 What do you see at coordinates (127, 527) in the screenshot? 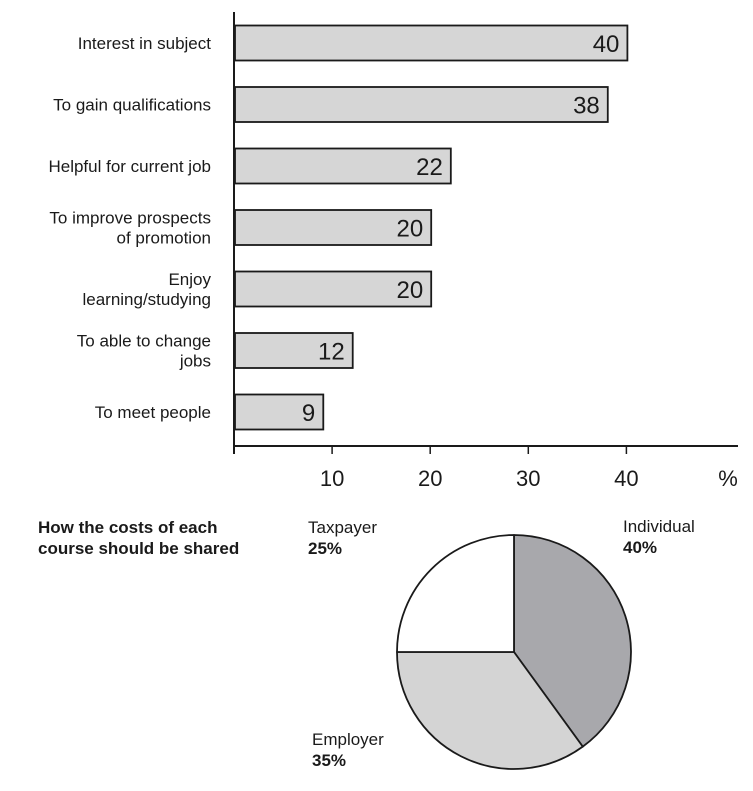
I see `pie-title: How the costs of each` at bounding box center [127, 527].